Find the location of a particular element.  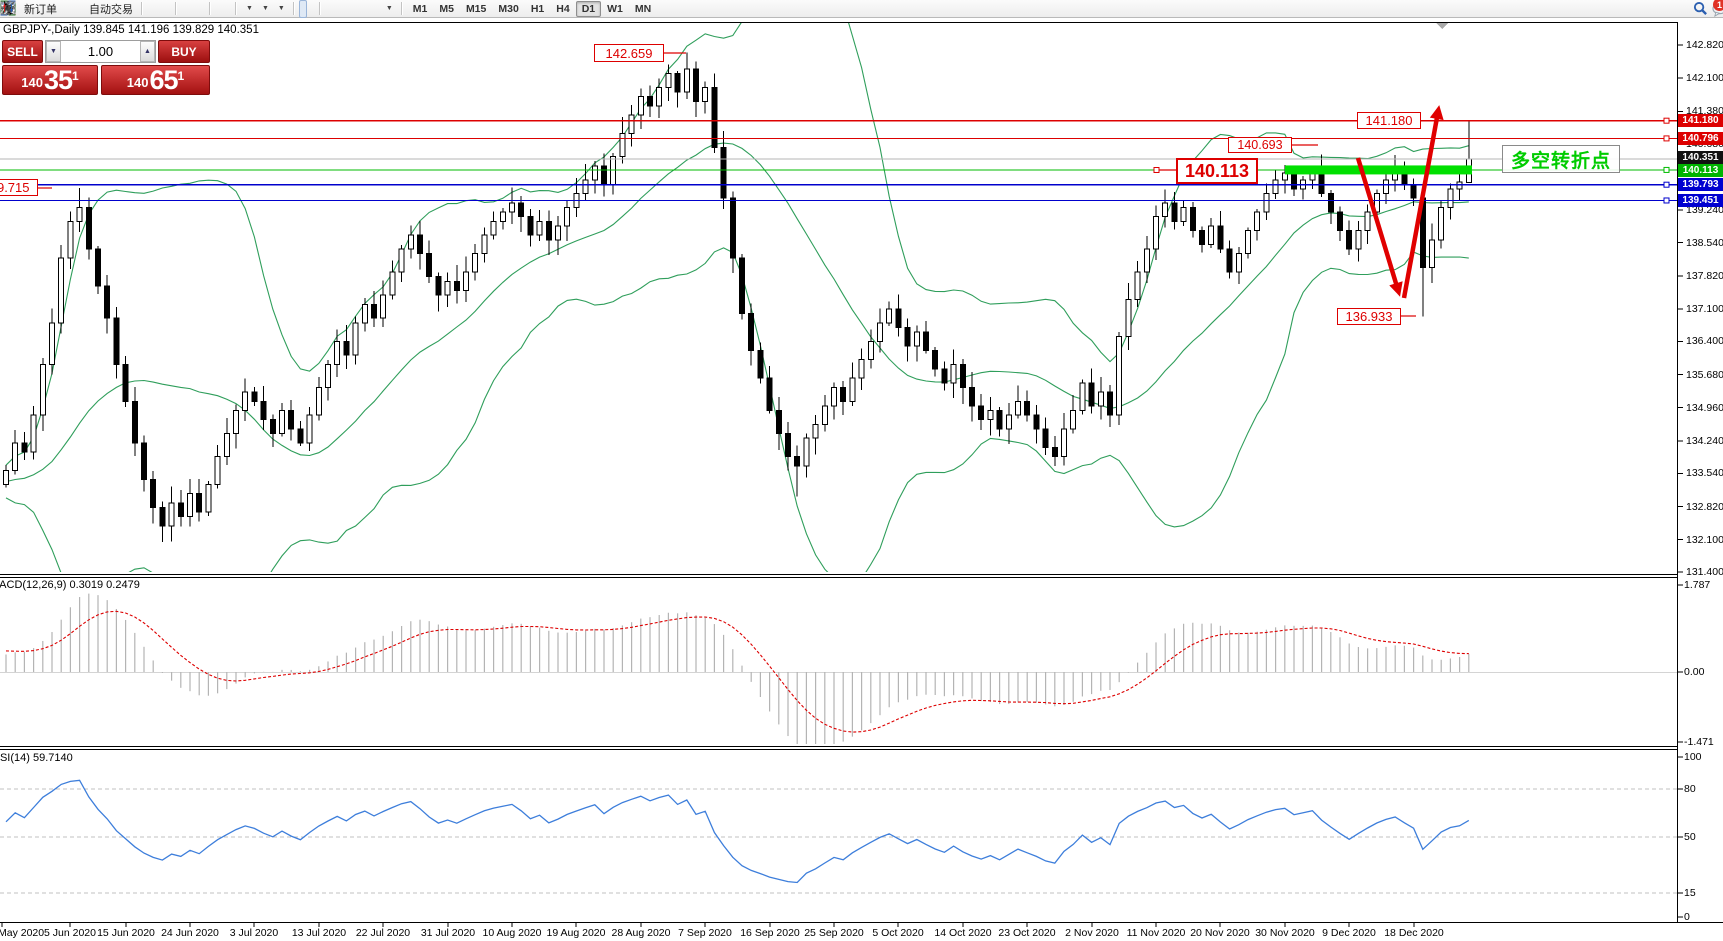

time-axis-label: 2 Nov 2020 is located at coordinates (1092, 933).